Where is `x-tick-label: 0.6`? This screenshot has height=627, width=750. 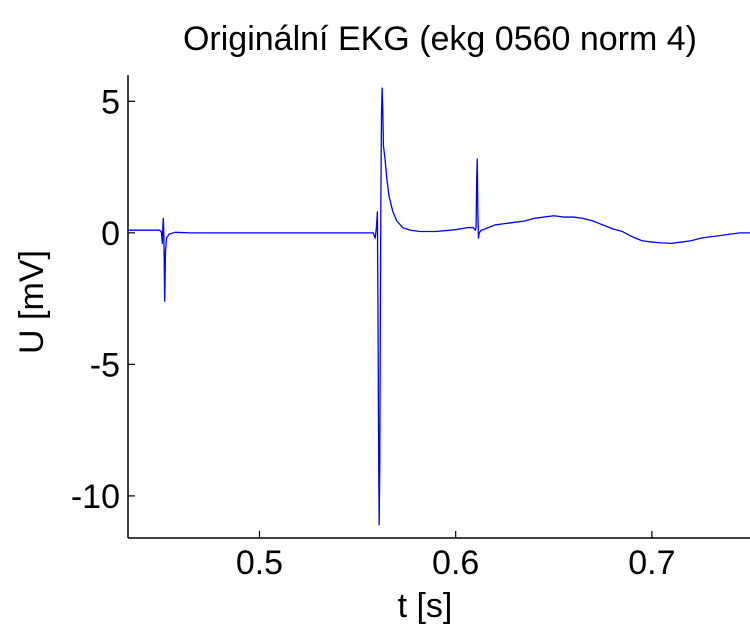 x-tick-label: 0.6 is located at coordinates (455, 563).